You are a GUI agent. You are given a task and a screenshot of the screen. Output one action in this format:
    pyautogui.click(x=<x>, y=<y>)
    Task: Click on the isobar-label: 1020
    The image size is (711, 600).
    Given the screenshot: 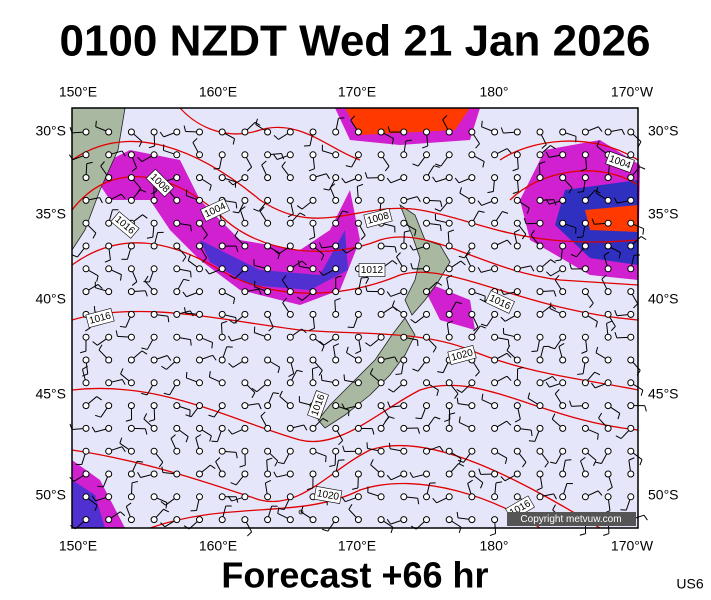 What is the action you would take?
    pyautogui.click(x=328, y=495)
    